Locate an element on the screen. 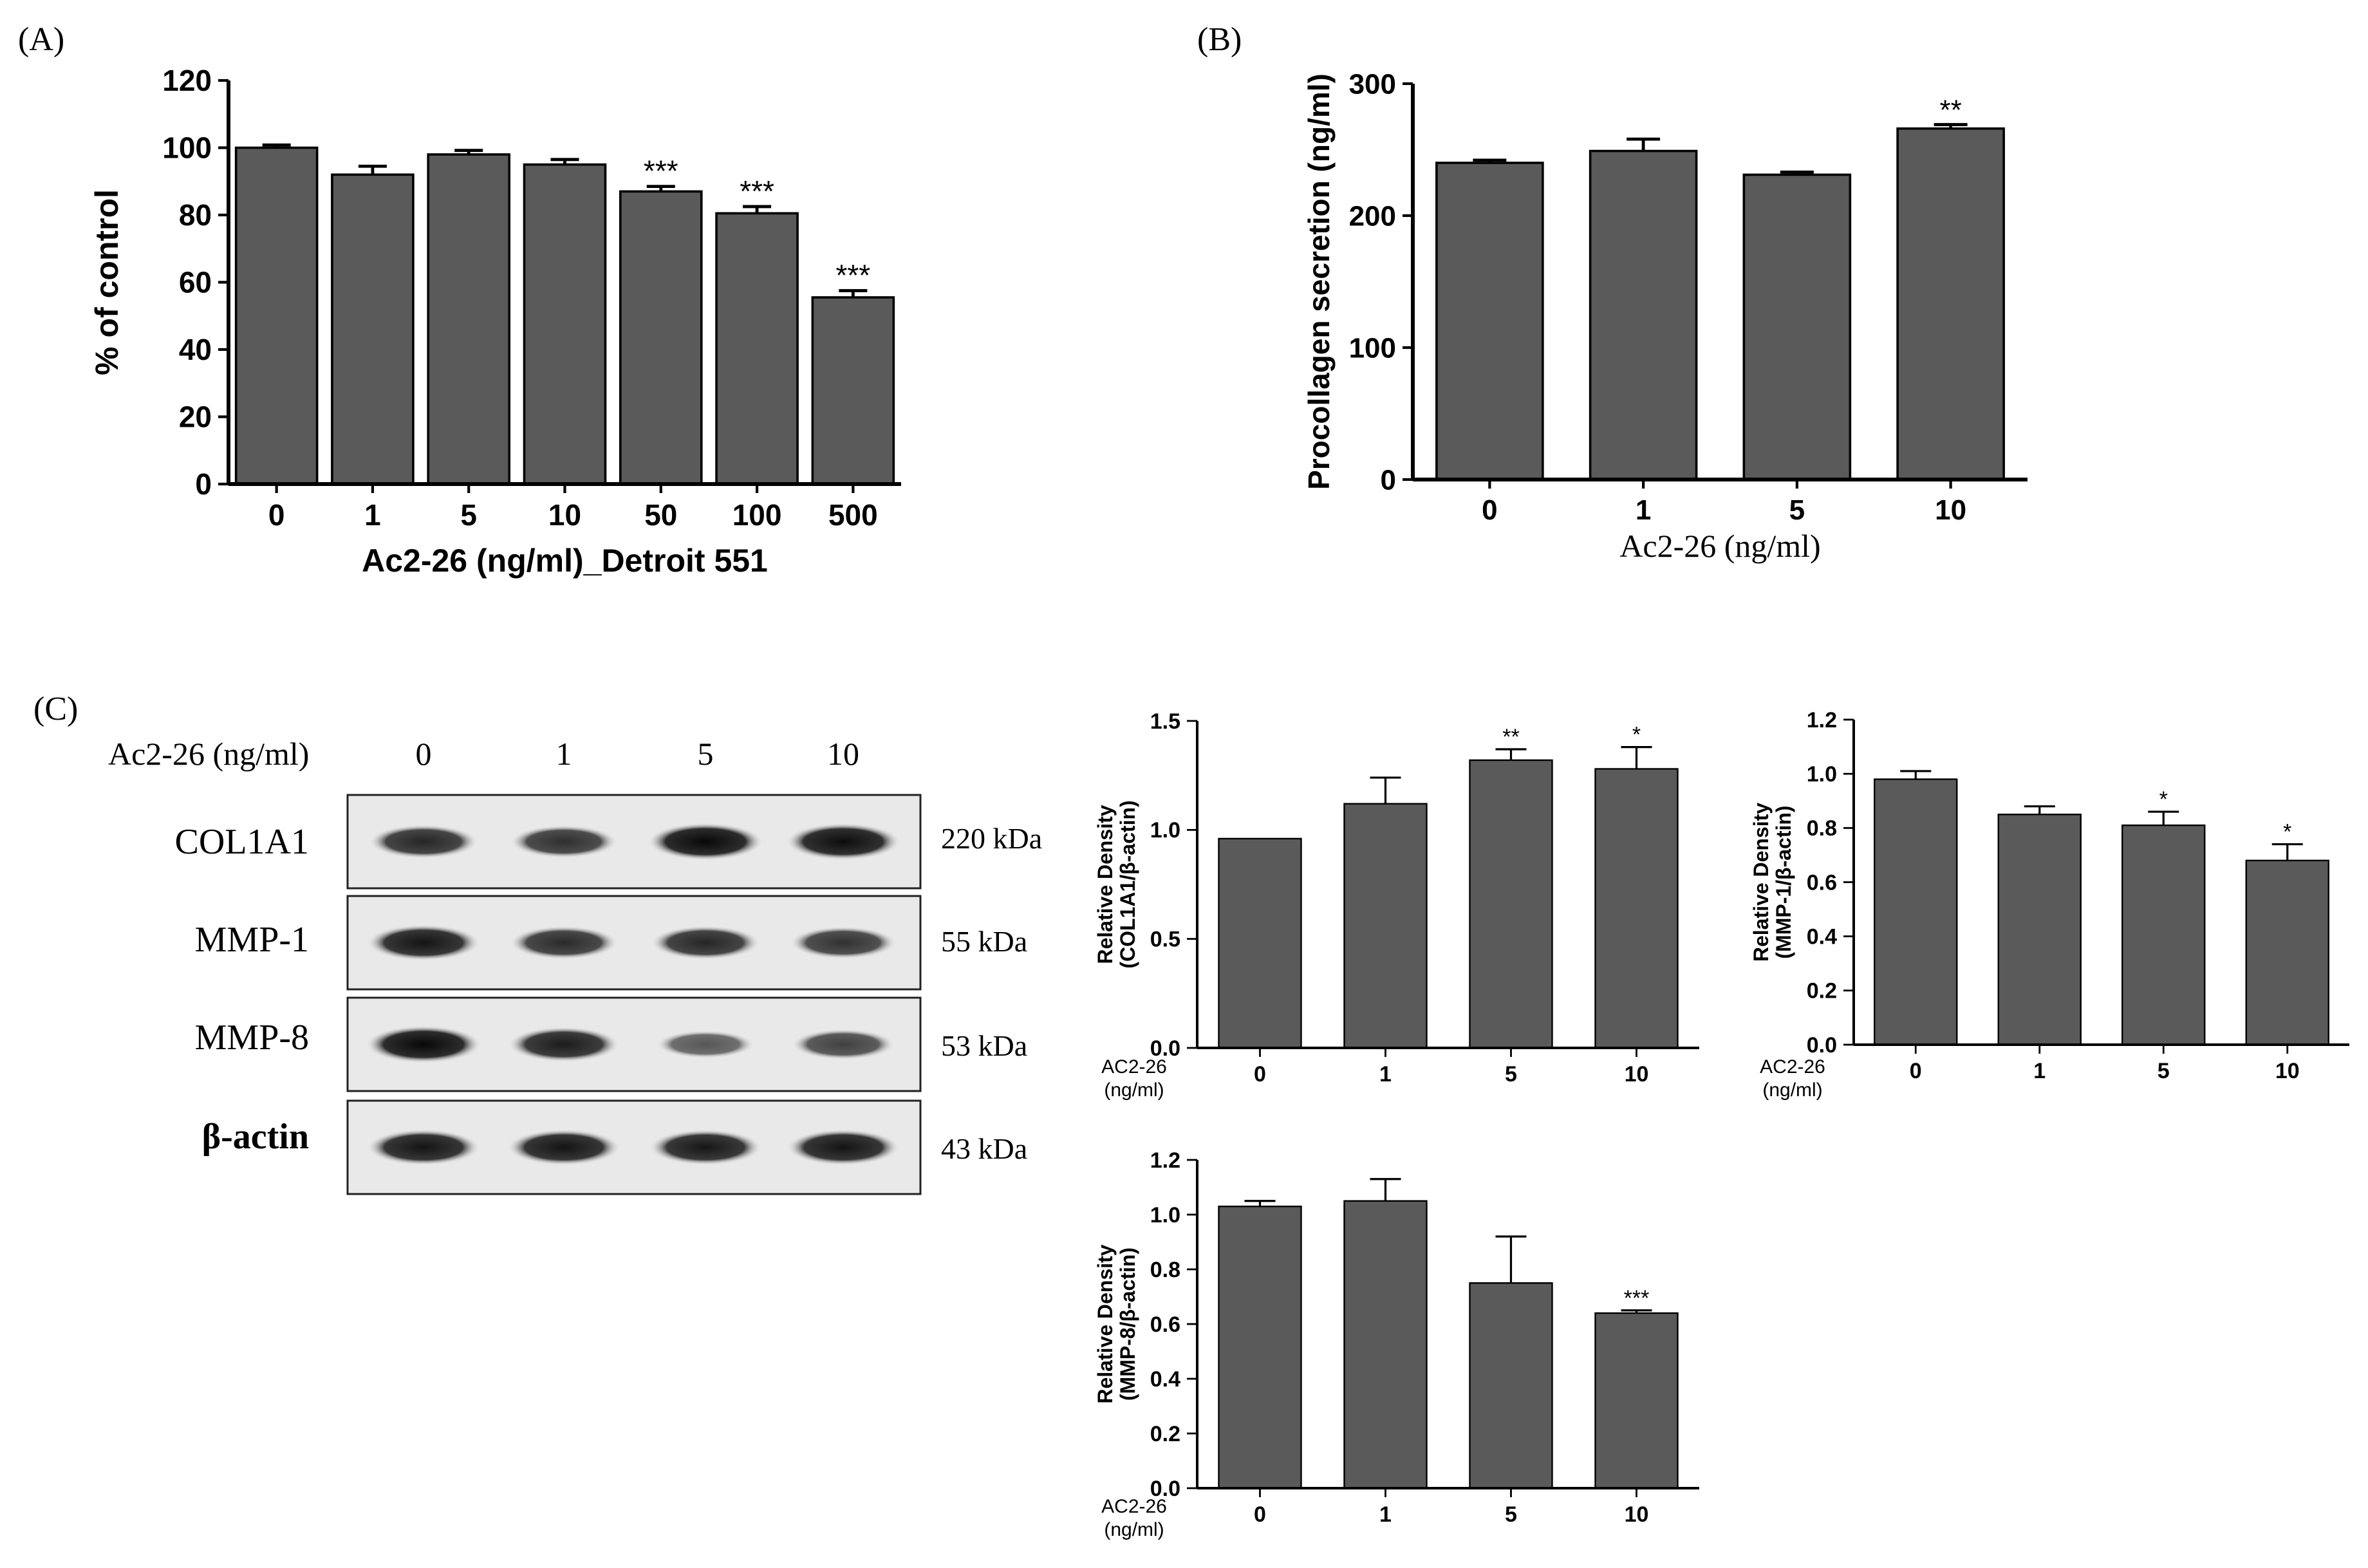  blot-strips is located at coordinates (634, 994).